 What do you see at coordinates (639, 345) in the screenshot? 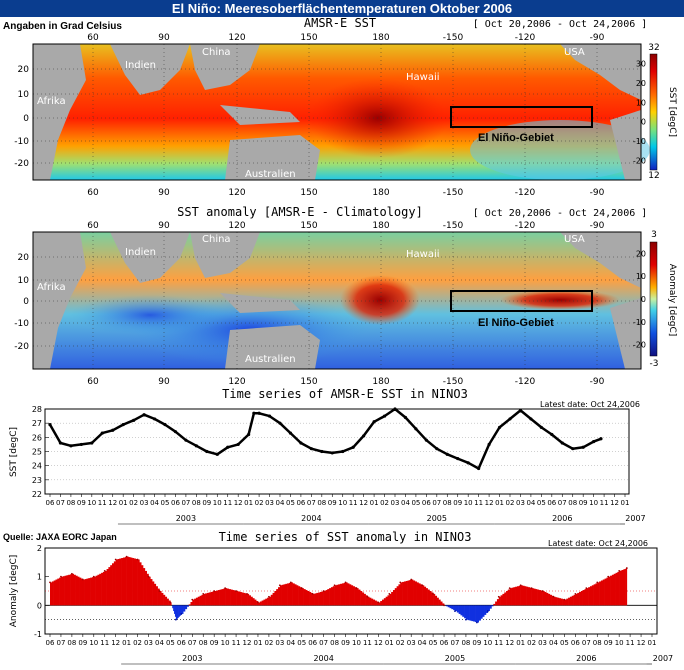
I see `colorbar-tick-label: -20` at bounding box center [639, 345].